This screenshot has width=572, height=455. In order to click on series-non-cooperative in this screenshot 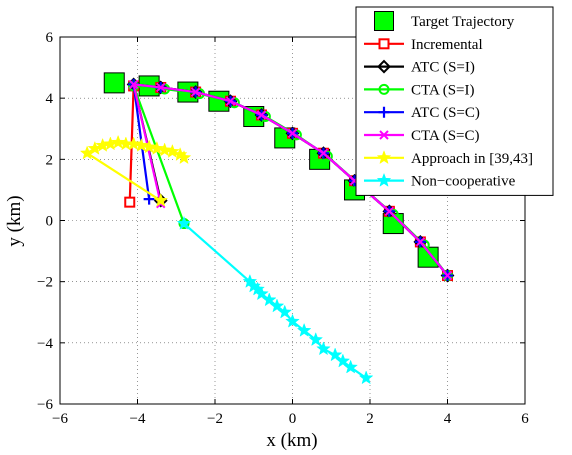, I will do `click(275, 300)`.